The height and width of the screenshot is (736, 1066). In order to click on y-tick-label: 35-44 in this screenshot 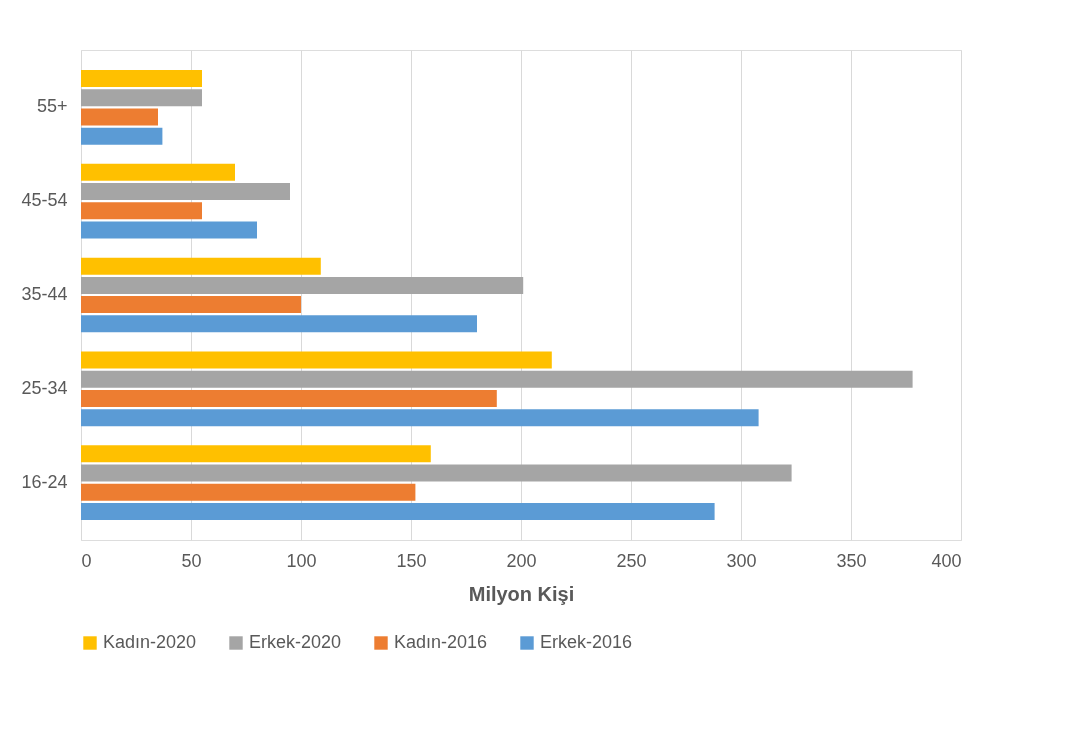, I will do `click(44, 294)`.